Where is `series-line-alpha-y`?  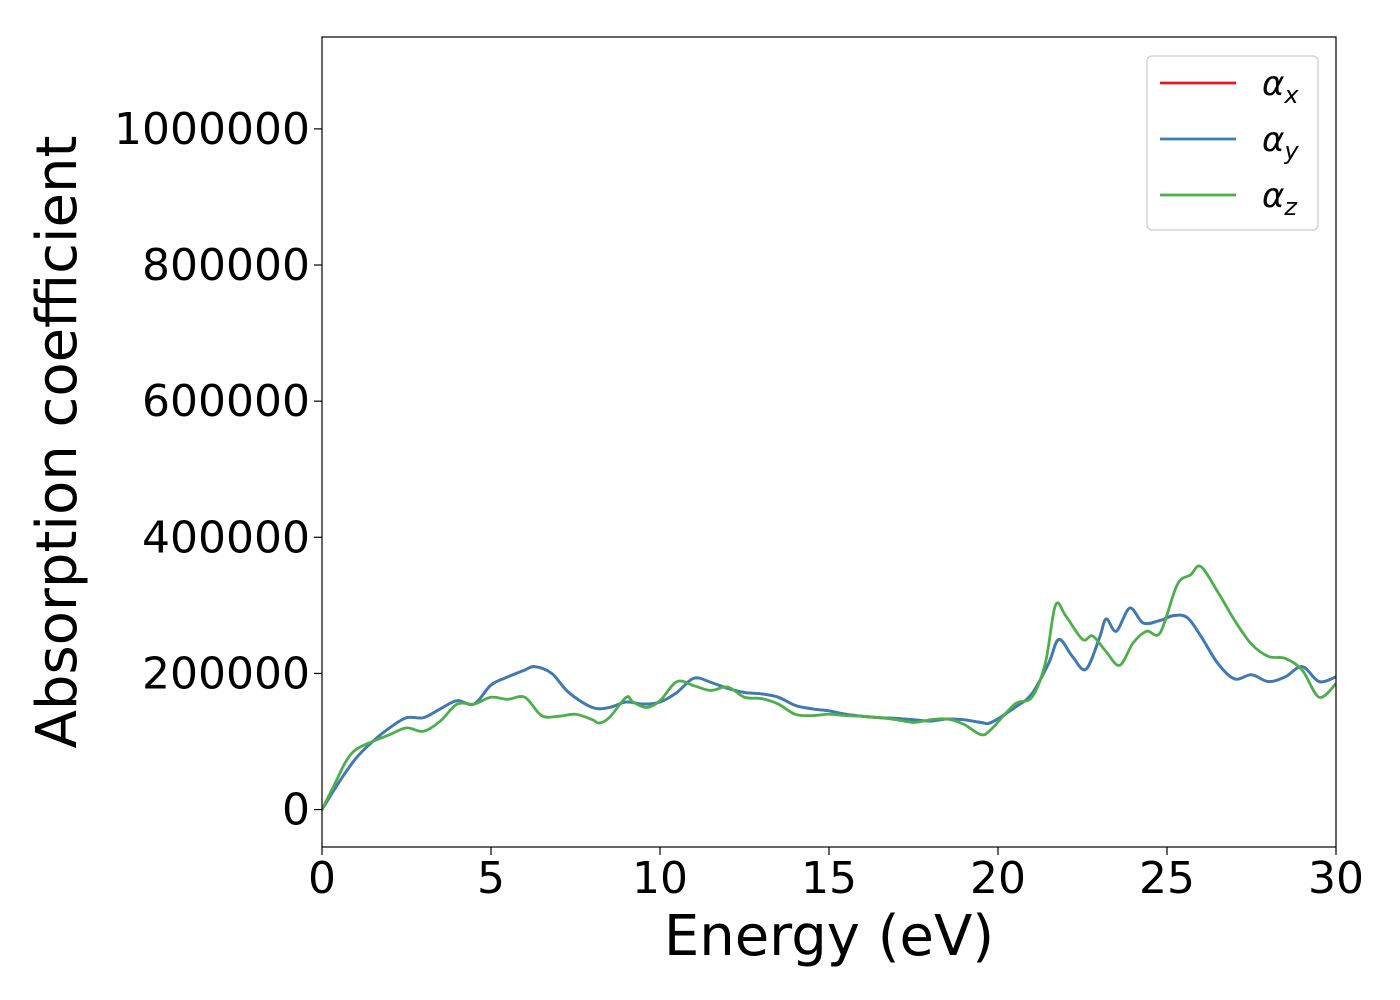 series-line-alpha-y is located at coordinates (829, 708).